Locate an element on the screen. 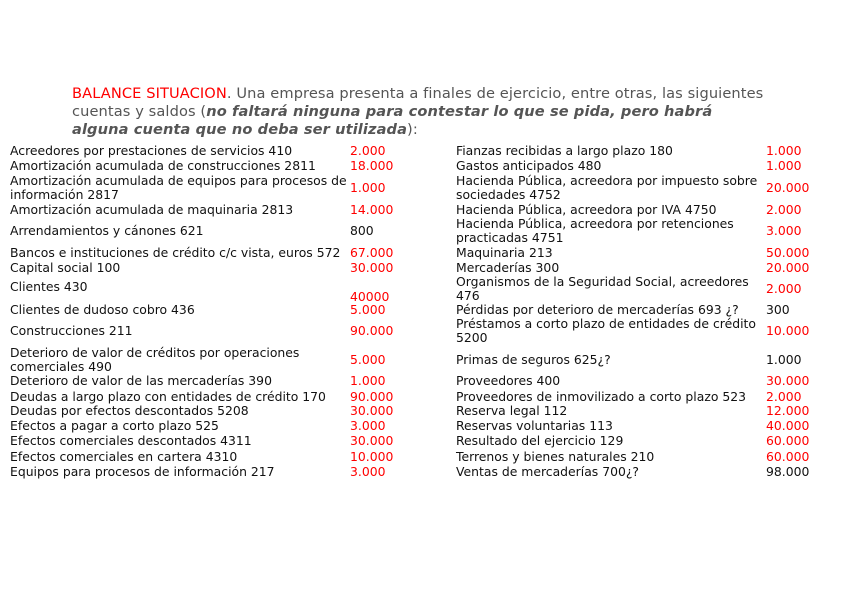 This screenshot has width=848, height=599. account-label: Reserva legal 112 is located at coordinates (512, 410).